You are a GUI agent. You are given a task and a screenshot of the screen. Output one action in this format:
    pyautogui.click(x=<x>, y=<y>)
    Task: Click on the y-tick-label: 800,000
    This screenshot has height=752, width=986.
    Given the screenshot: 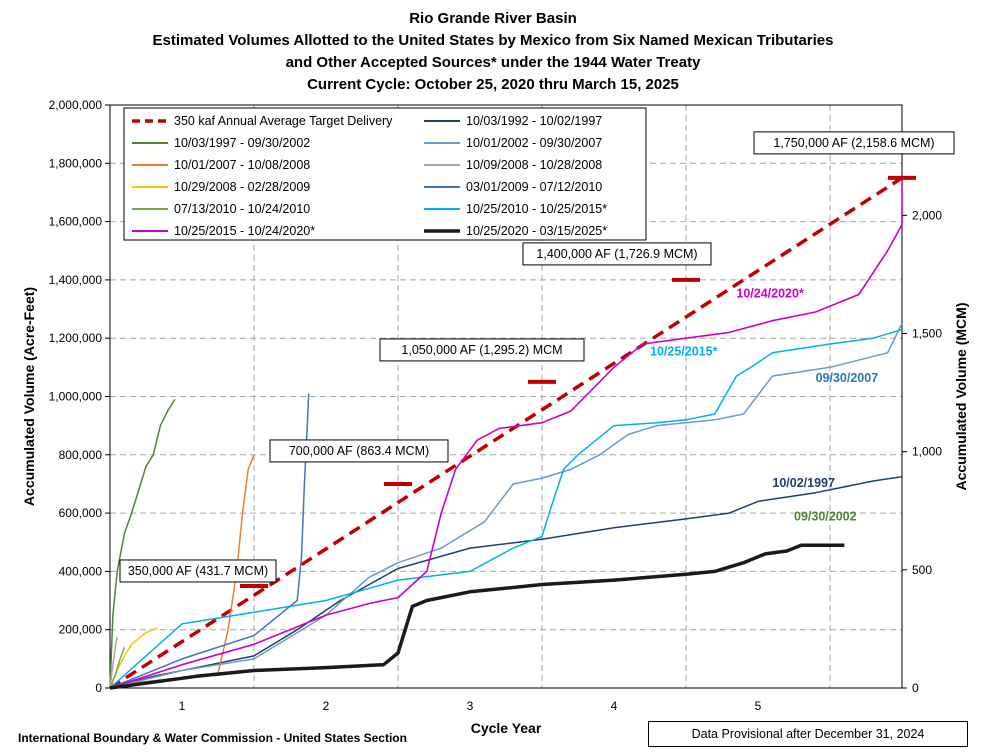 What is the action you would take?
    pyautogui.click(x=81, y=455)
    